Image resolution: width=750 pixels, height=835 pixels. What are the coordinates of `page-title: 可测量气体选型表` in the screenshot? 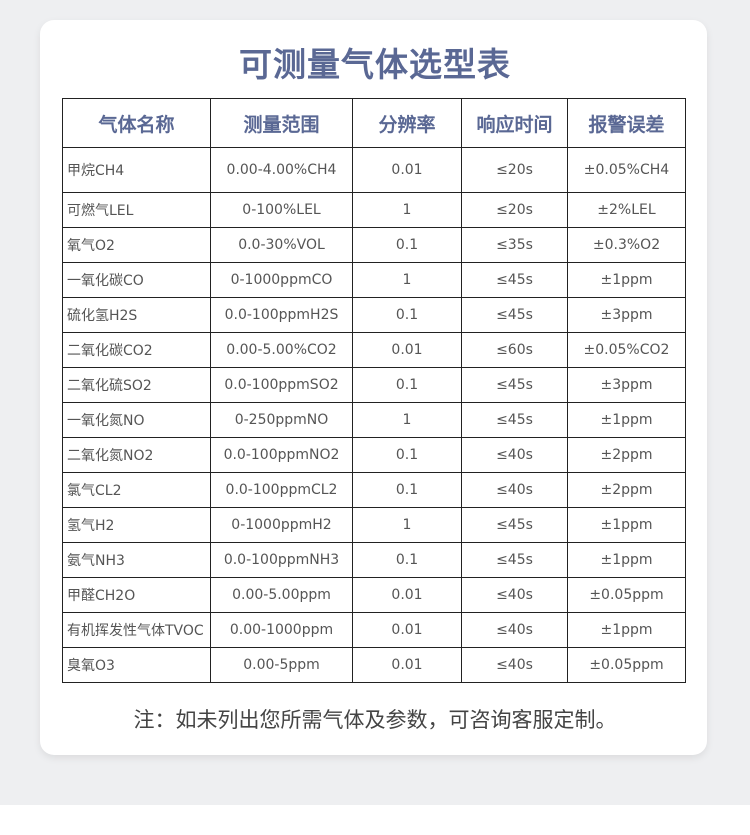 It's located at (375, 64).